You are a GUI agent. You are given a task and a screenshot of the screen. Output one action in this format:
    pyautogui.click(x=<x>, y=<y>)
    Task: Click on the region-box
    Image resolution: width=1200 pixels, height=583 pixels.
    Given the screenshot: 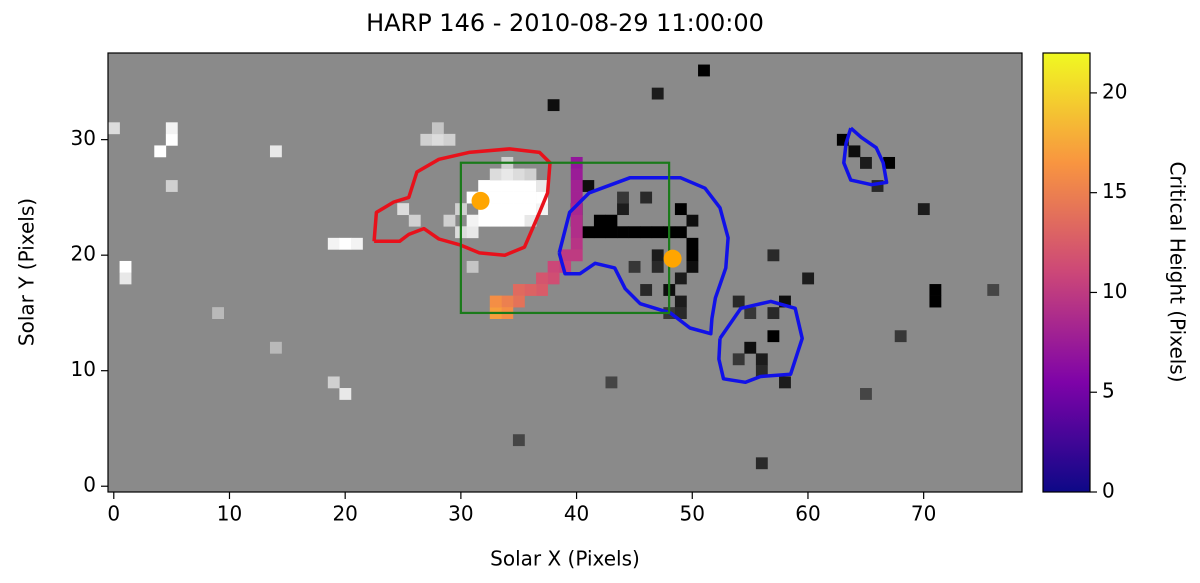 What is the action you would take?
    pyautogui.click(x=565, y=238)
    